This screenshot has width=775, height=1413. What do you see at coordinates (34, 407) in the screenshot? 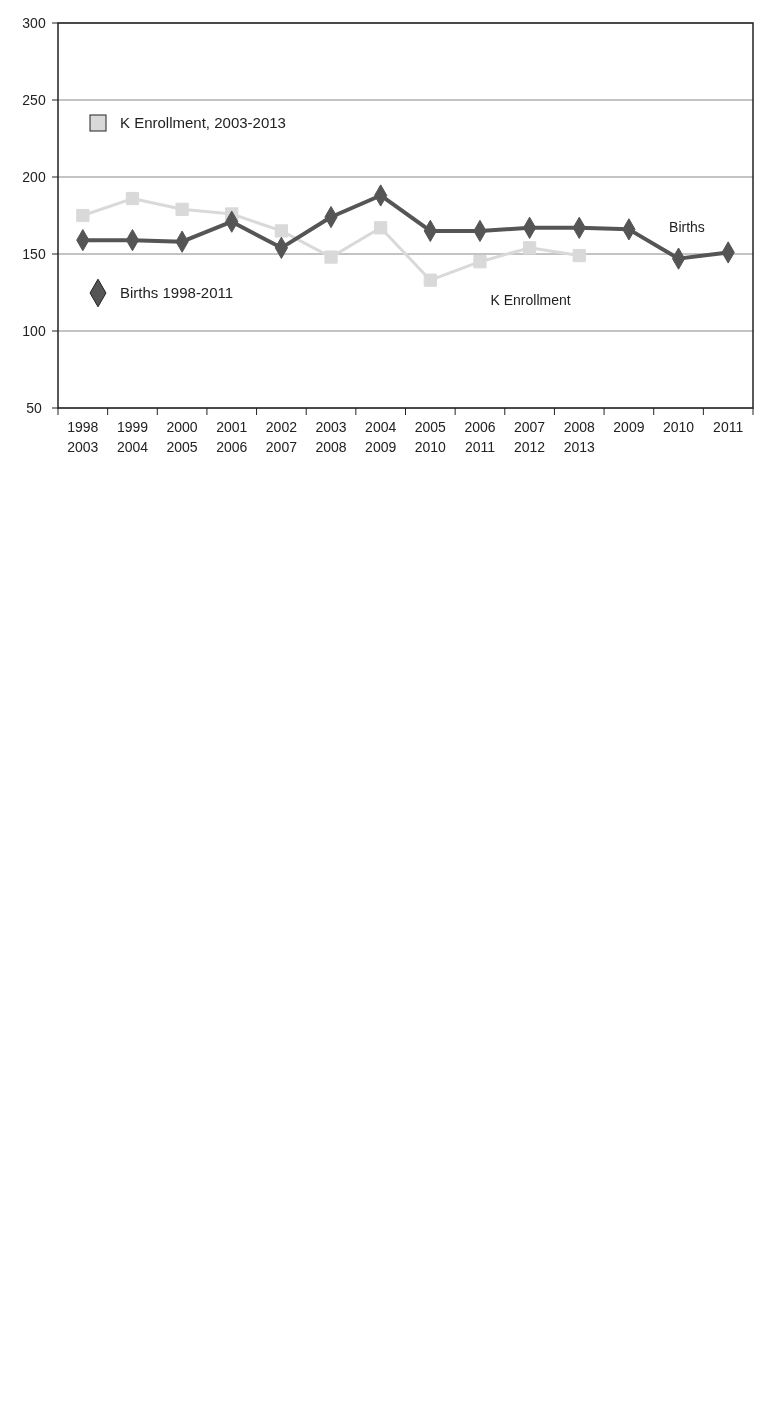
I see `y-tick-label: 50` at bounding box center [34, 407].